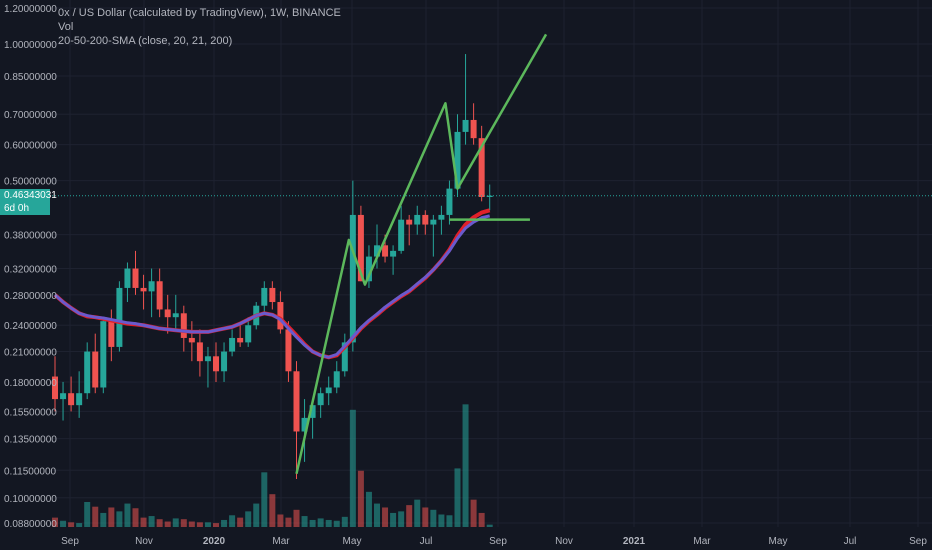  Describe the element at coordinates (30, 383) in the screenshot. I see `price-tick-label: 0.18000000` at that location.